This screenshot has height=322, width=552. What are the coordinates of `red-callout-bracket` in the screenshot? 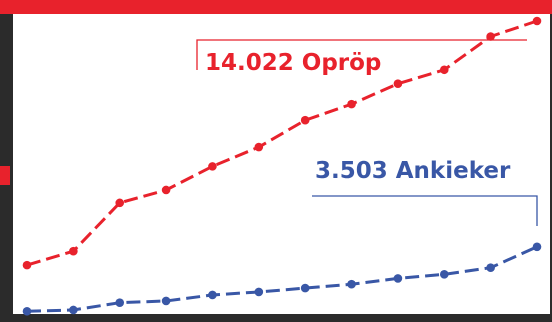 It's located at (361, 54).